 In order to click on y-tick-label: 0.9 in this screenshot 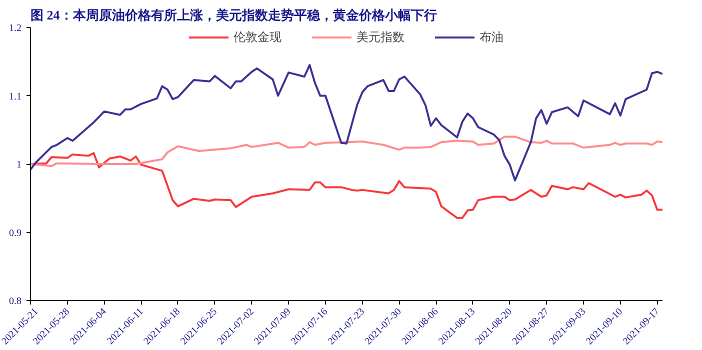, I will do `click(15, 233)`.